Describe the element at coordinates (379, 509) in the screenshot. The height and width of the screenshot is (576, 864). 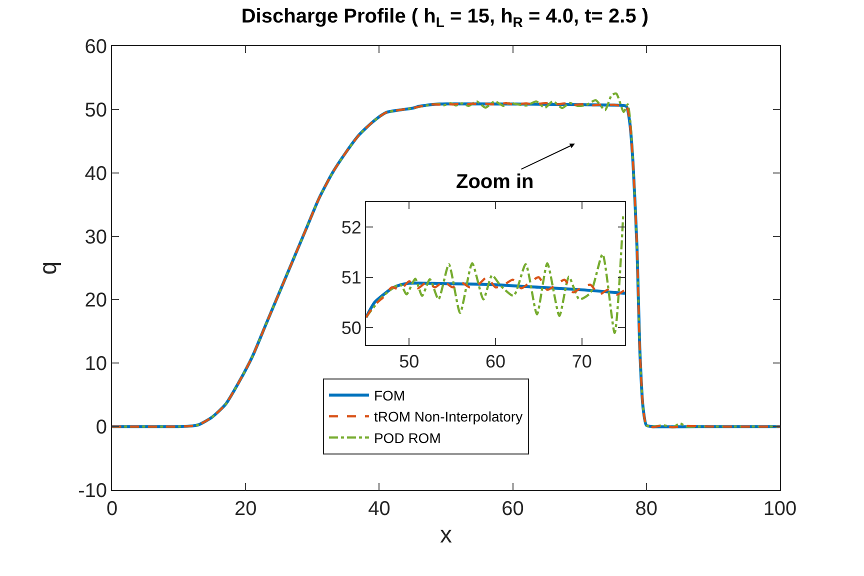
I see `x-tick-label: 40` at that location.